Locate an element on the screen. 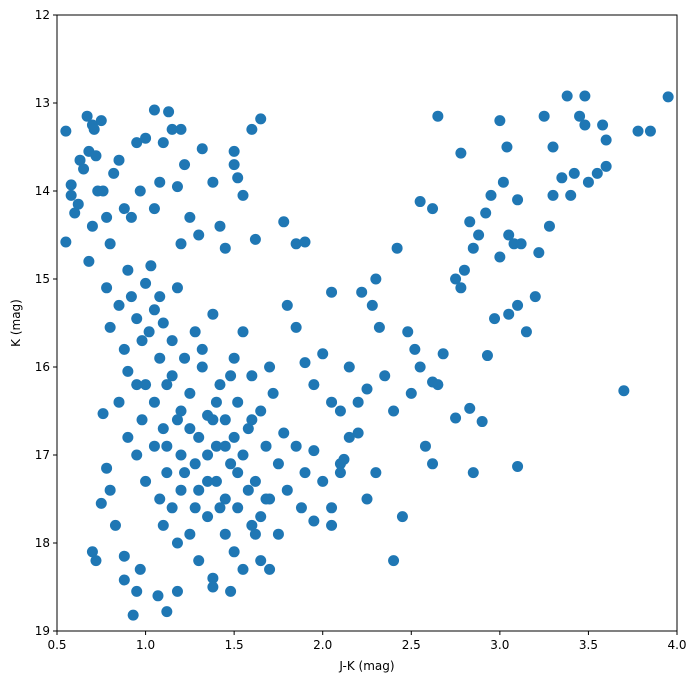  y-tick-label: 16 is located at coordinates (42, 367).